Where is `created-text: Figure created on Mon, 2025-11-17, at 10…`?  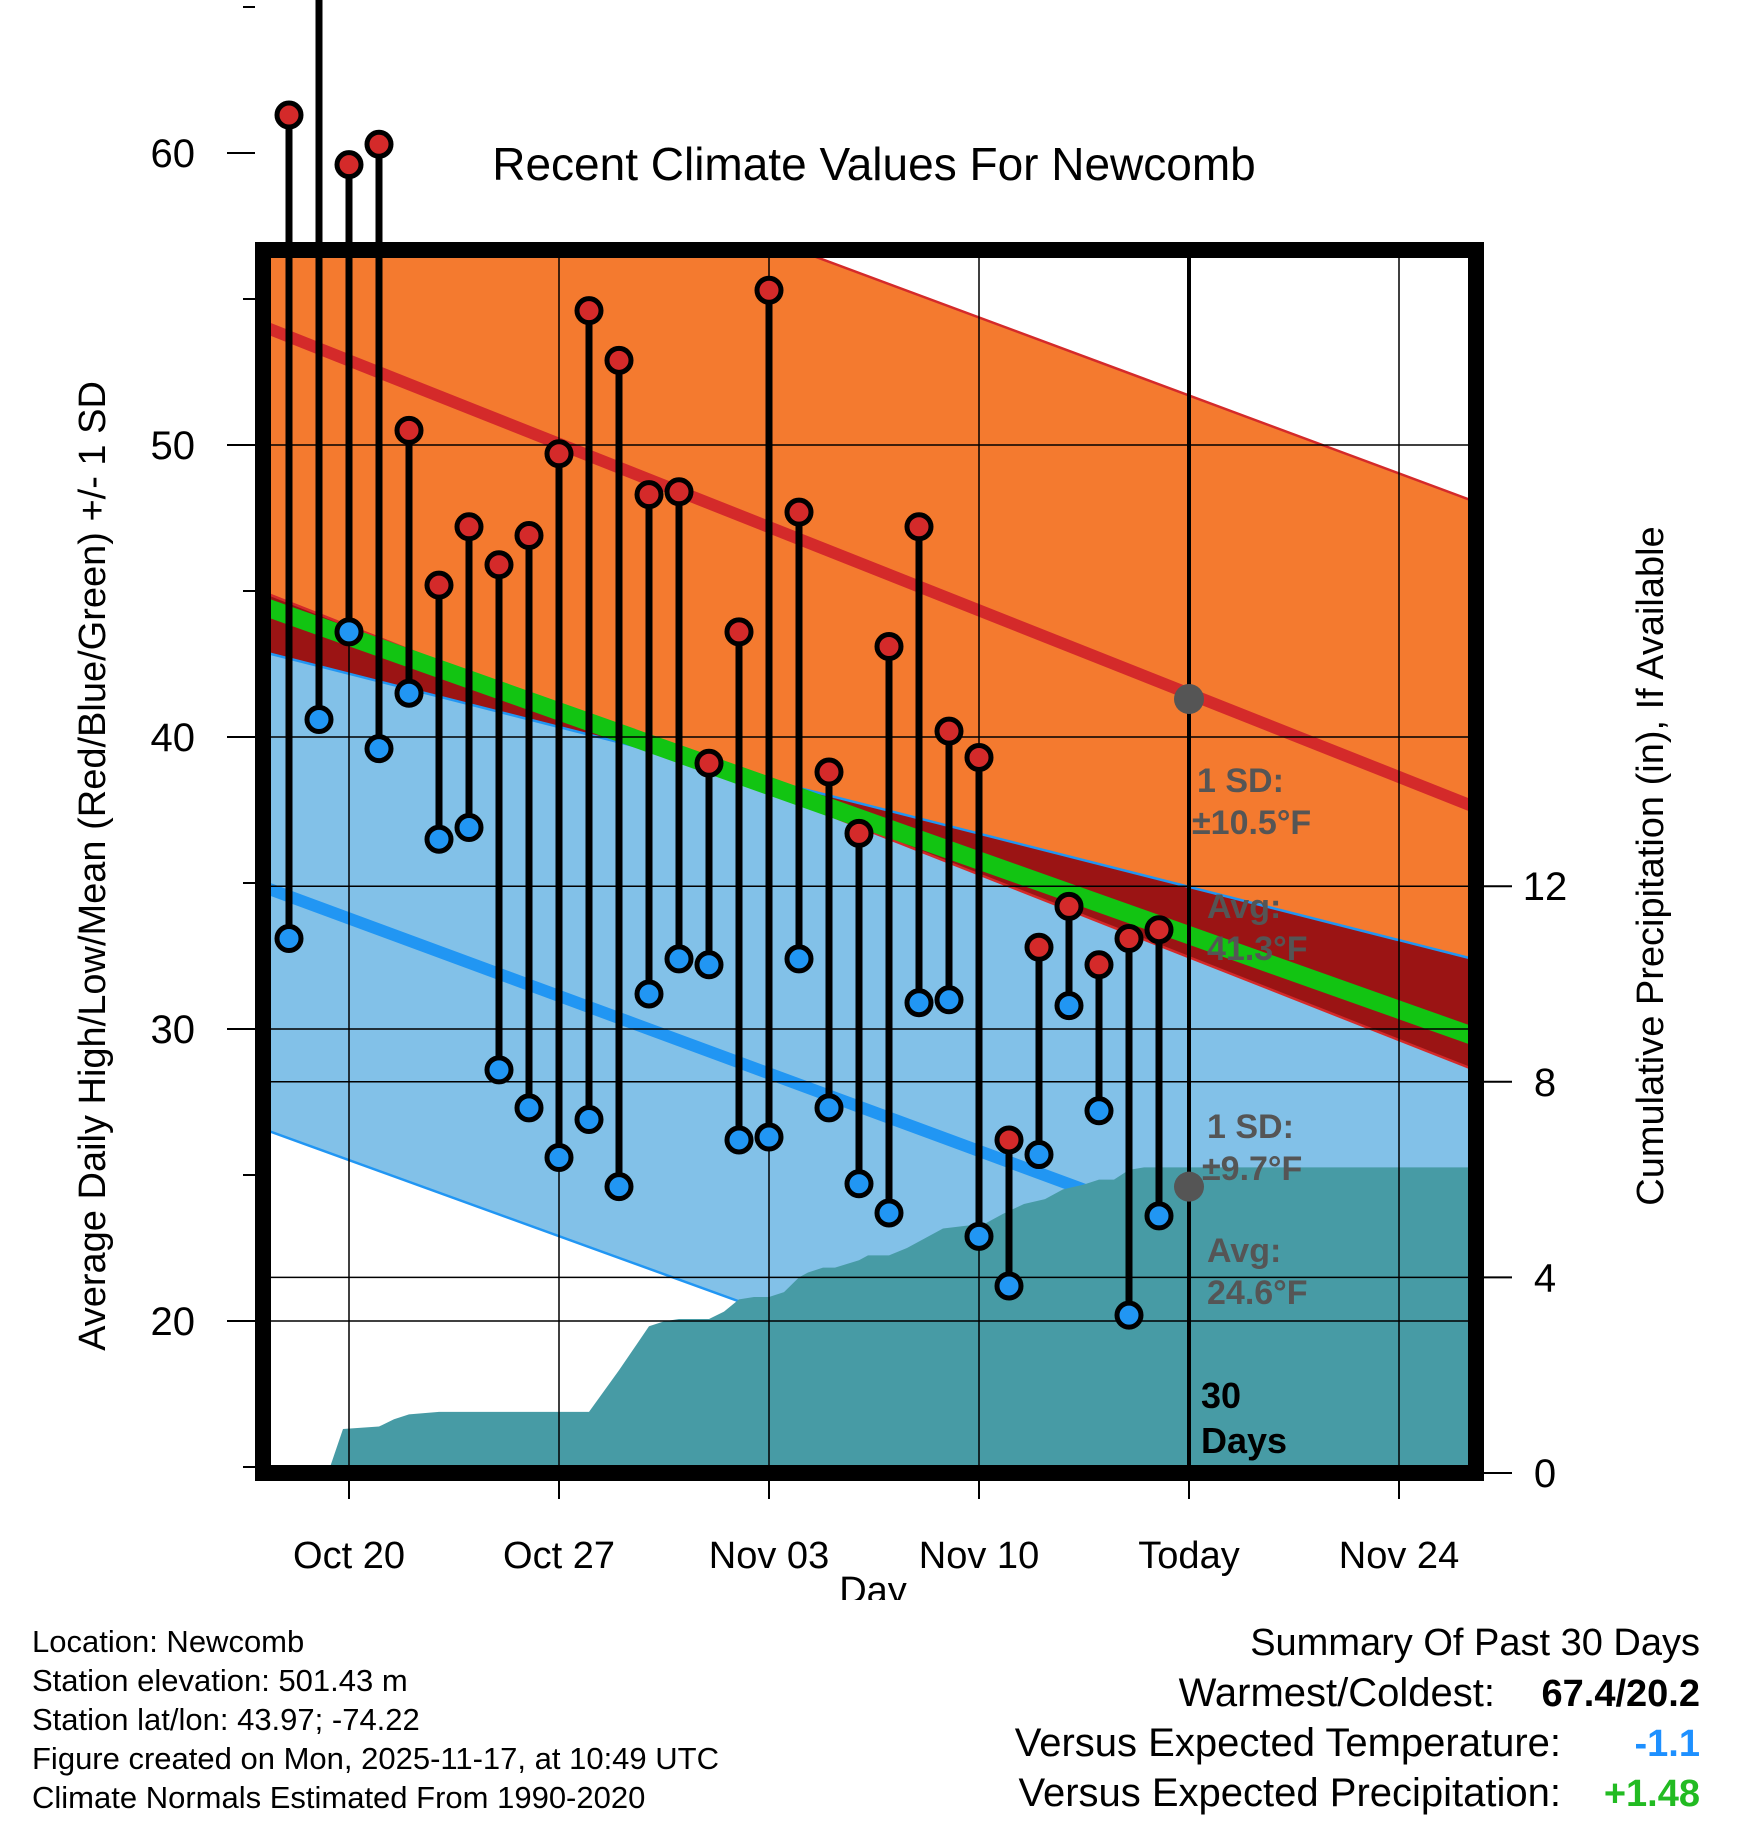
created-text: Figure created on Mon, 2025-11-17, at 10… is located at coordinates (375, 1758).